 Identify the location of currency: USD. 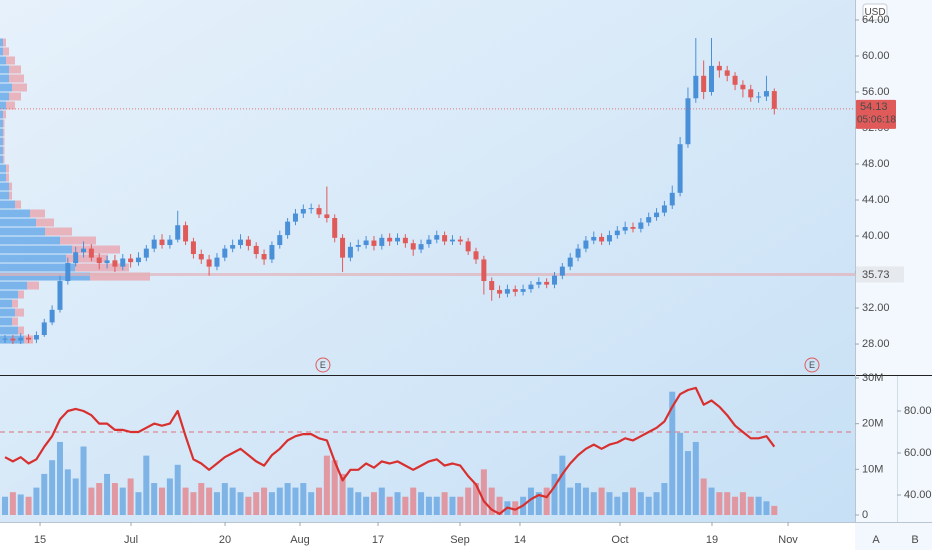
(874, 12).